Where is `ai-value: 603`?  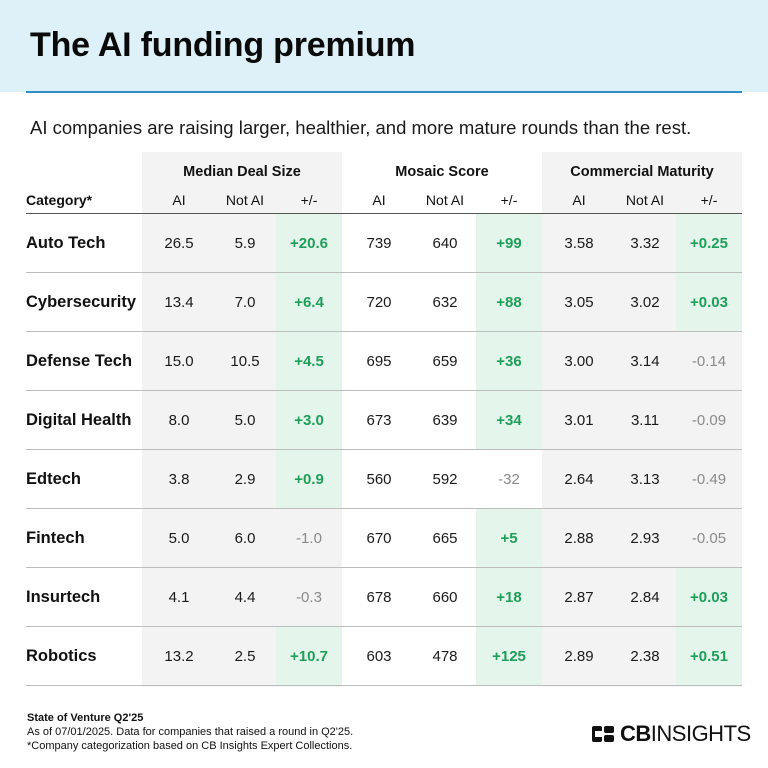 ai-value: 603 is located at coordinates (379, 656).